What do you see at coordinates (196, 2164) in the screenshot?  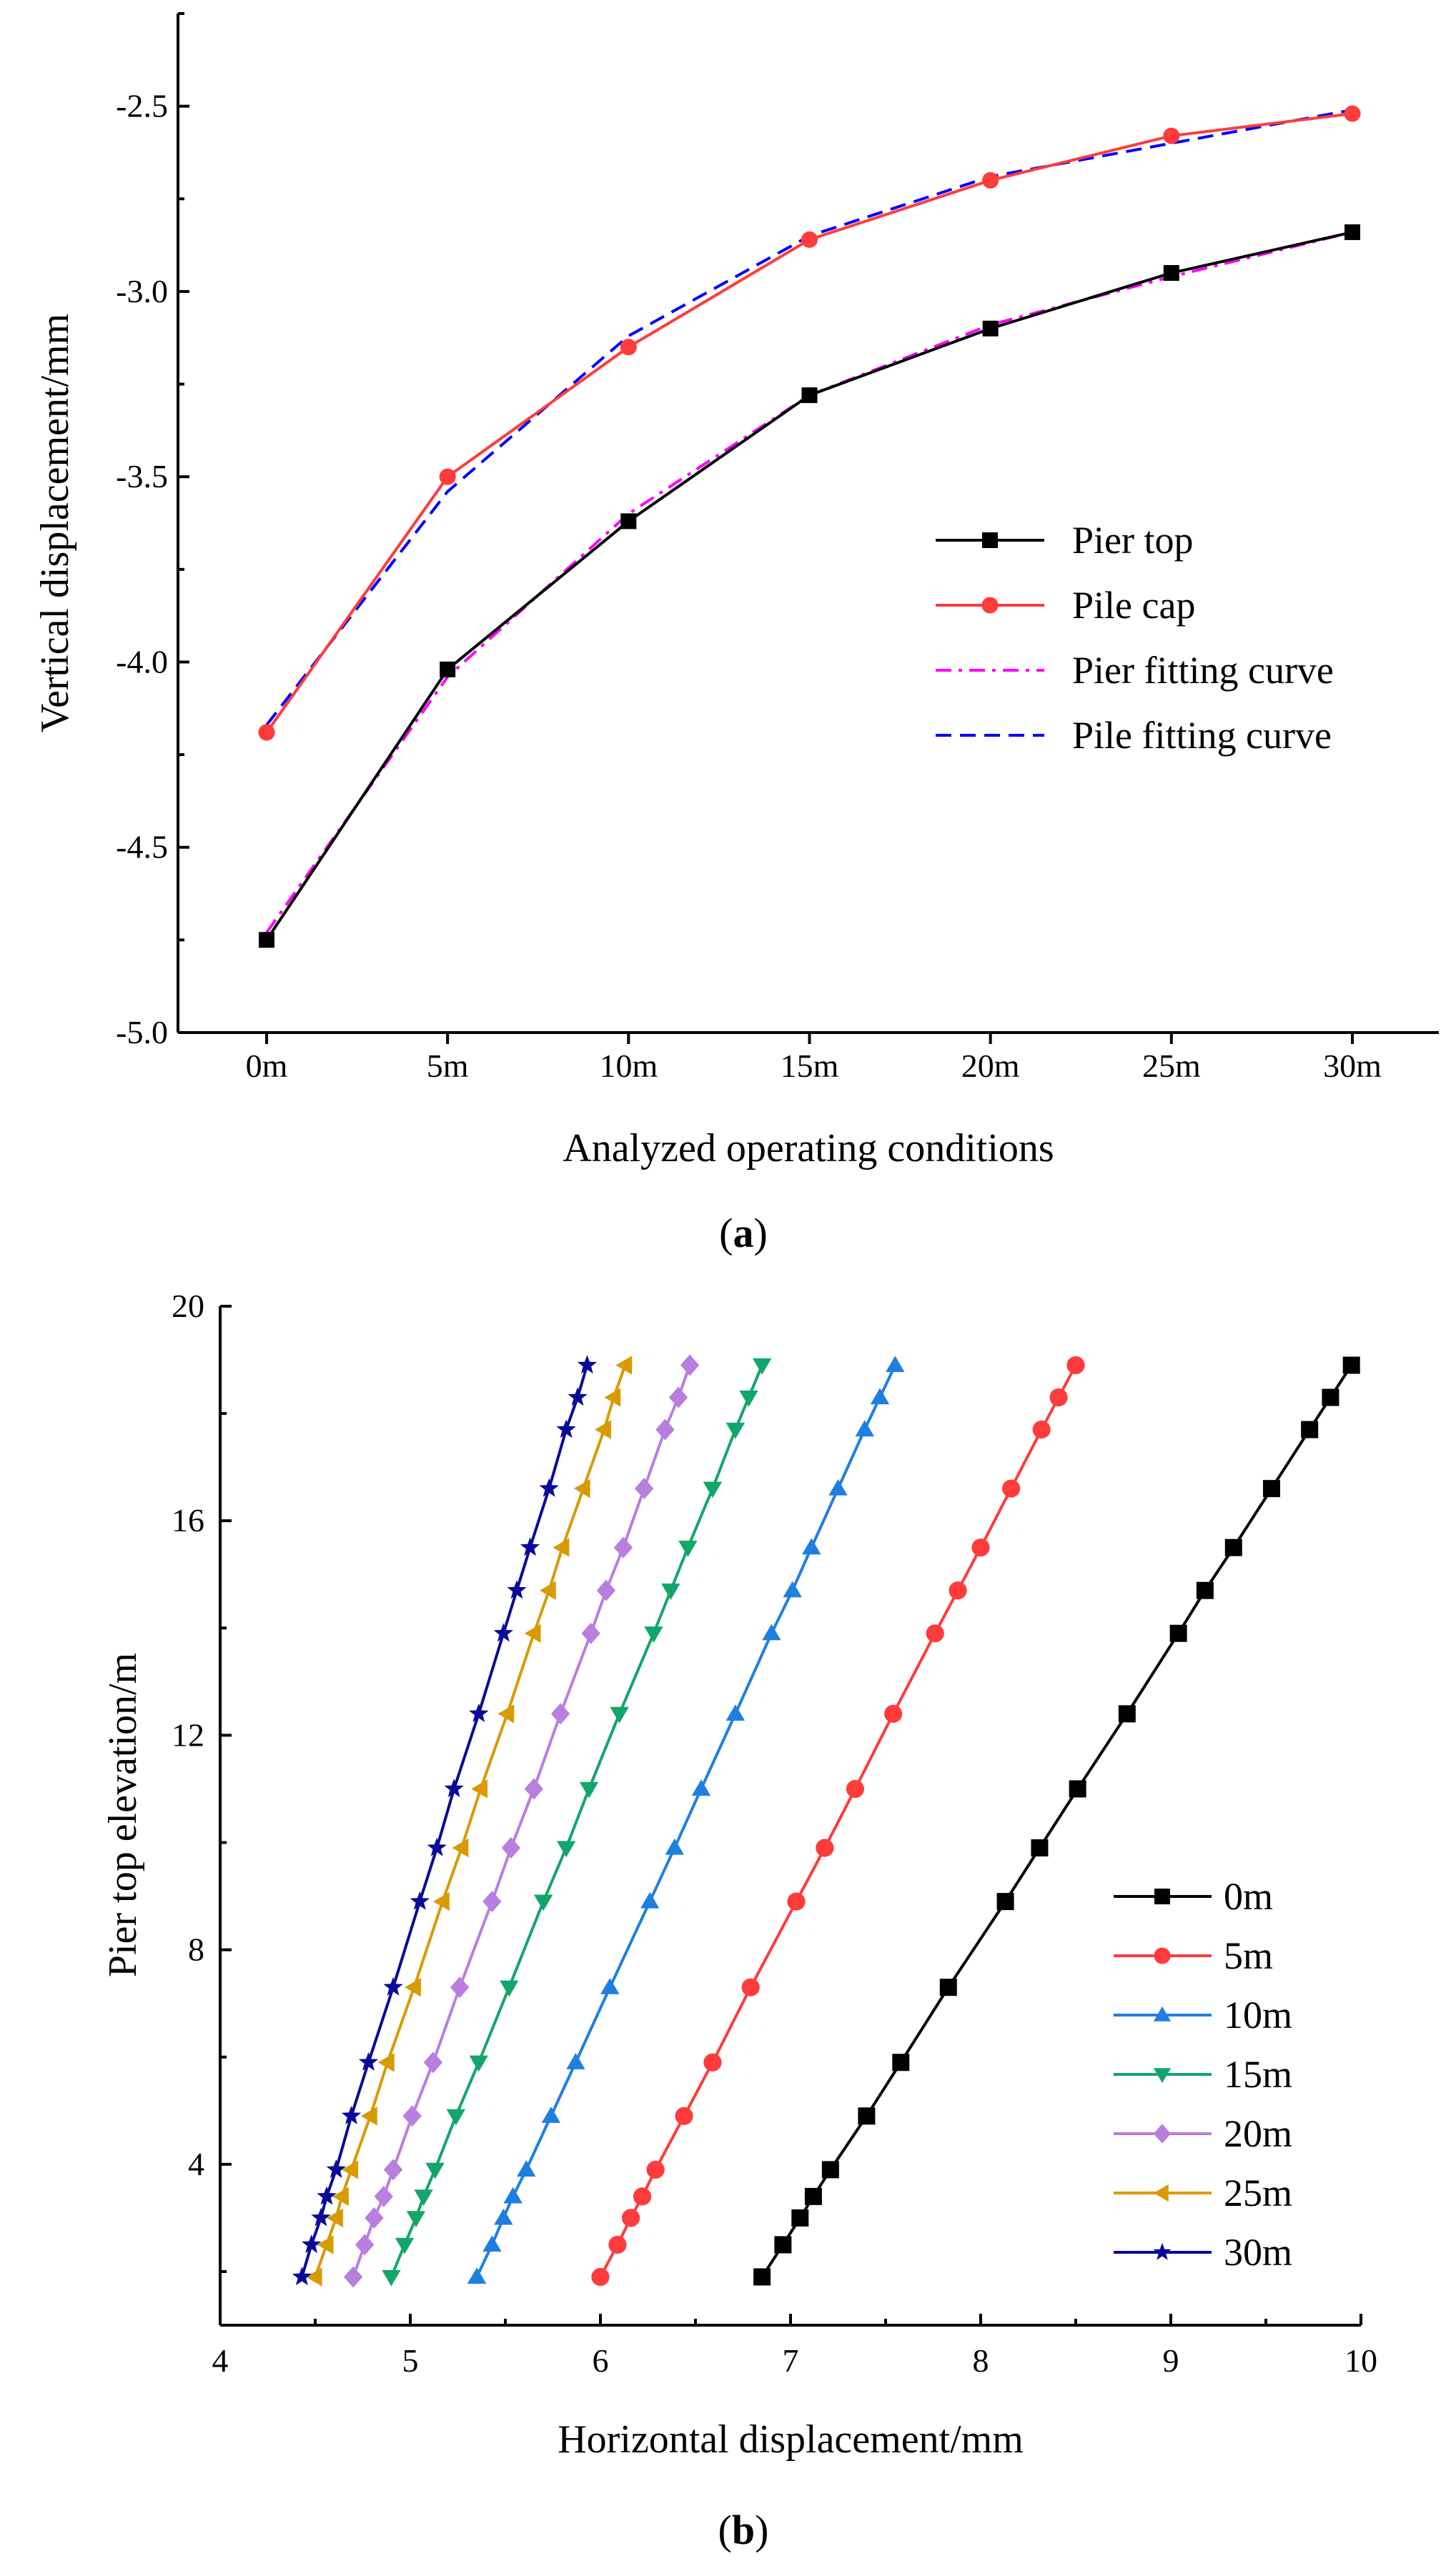 I see `y-tick-label: 4` at bounding box center [196, 2164].